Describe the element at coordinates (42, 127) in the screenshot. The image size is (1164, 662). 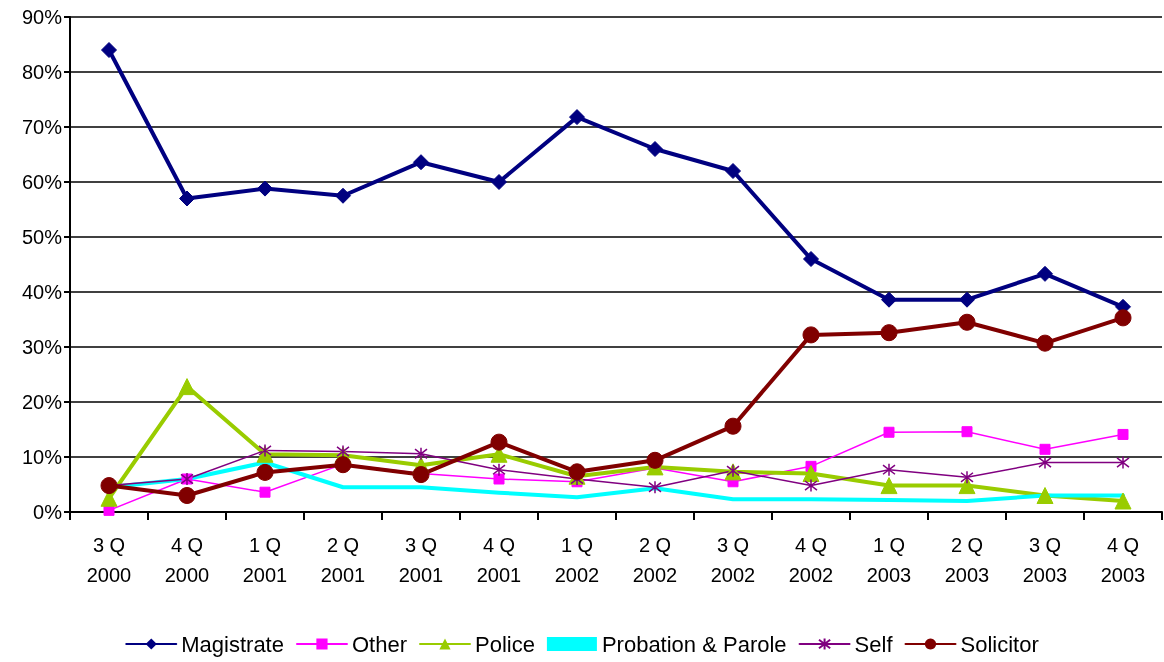
I see `y-tick-label: 70%` at that location.